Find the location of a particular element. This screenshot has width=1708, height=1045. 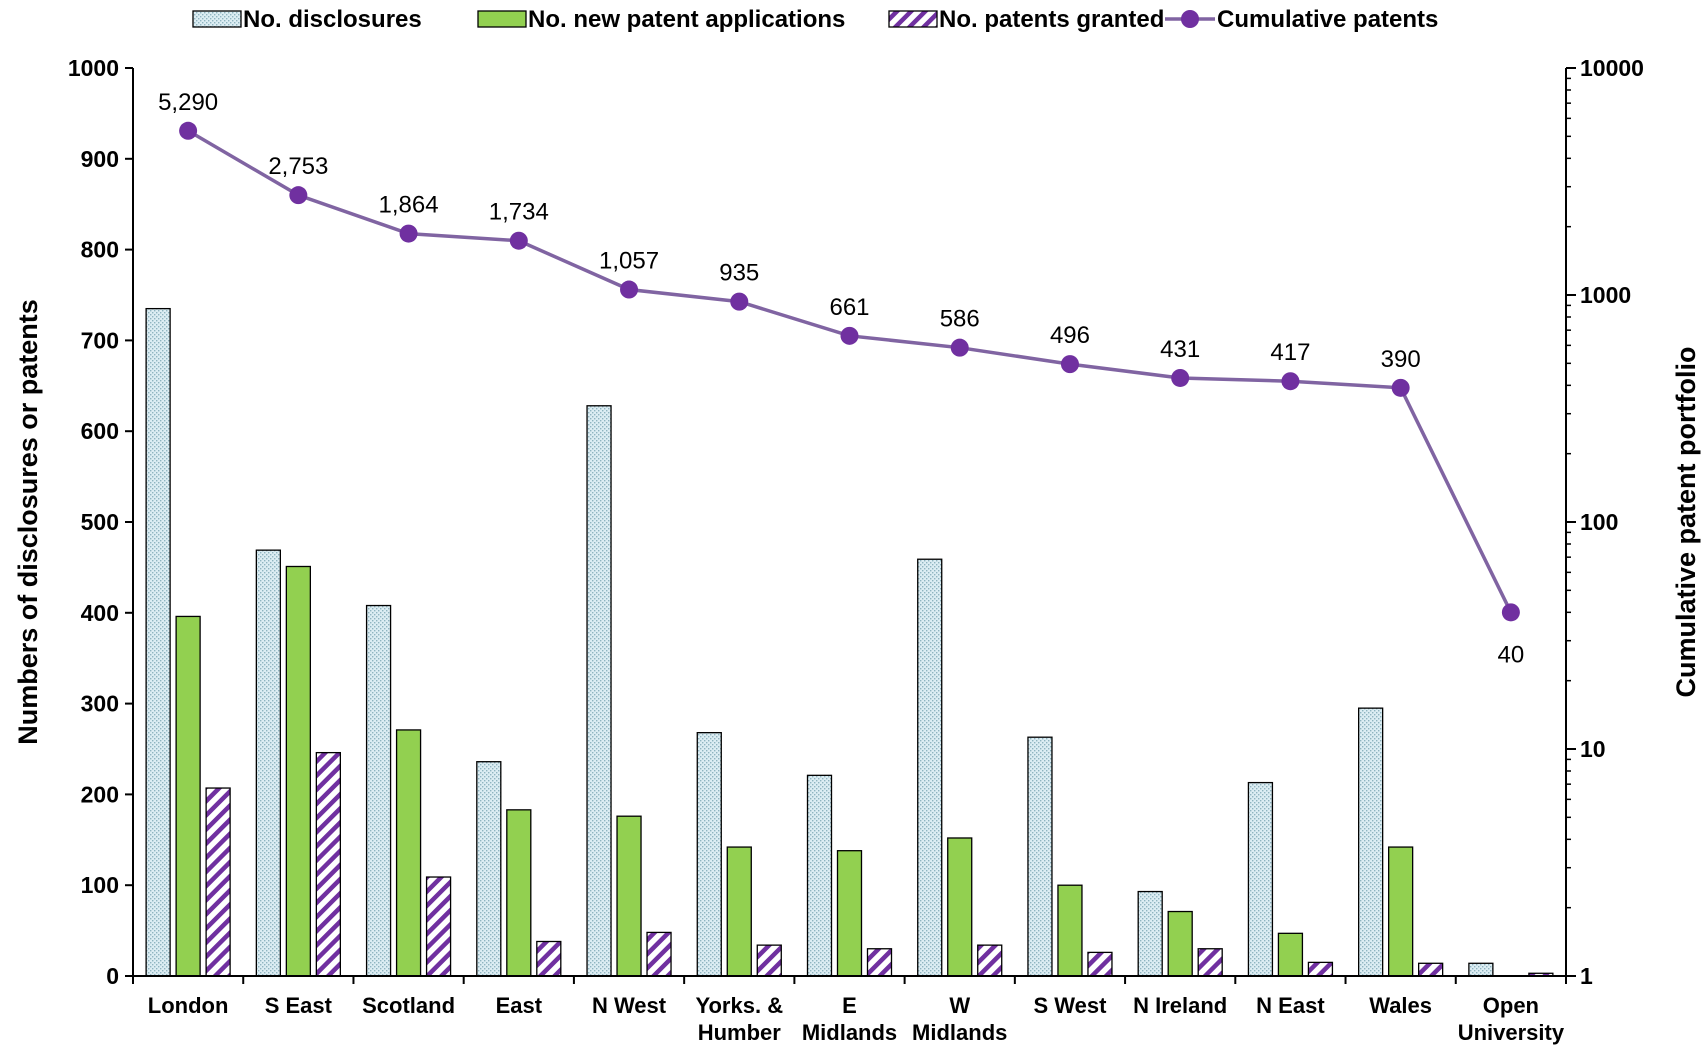

x-tick-label-11: N East is located at coordinates (1290, 1005).